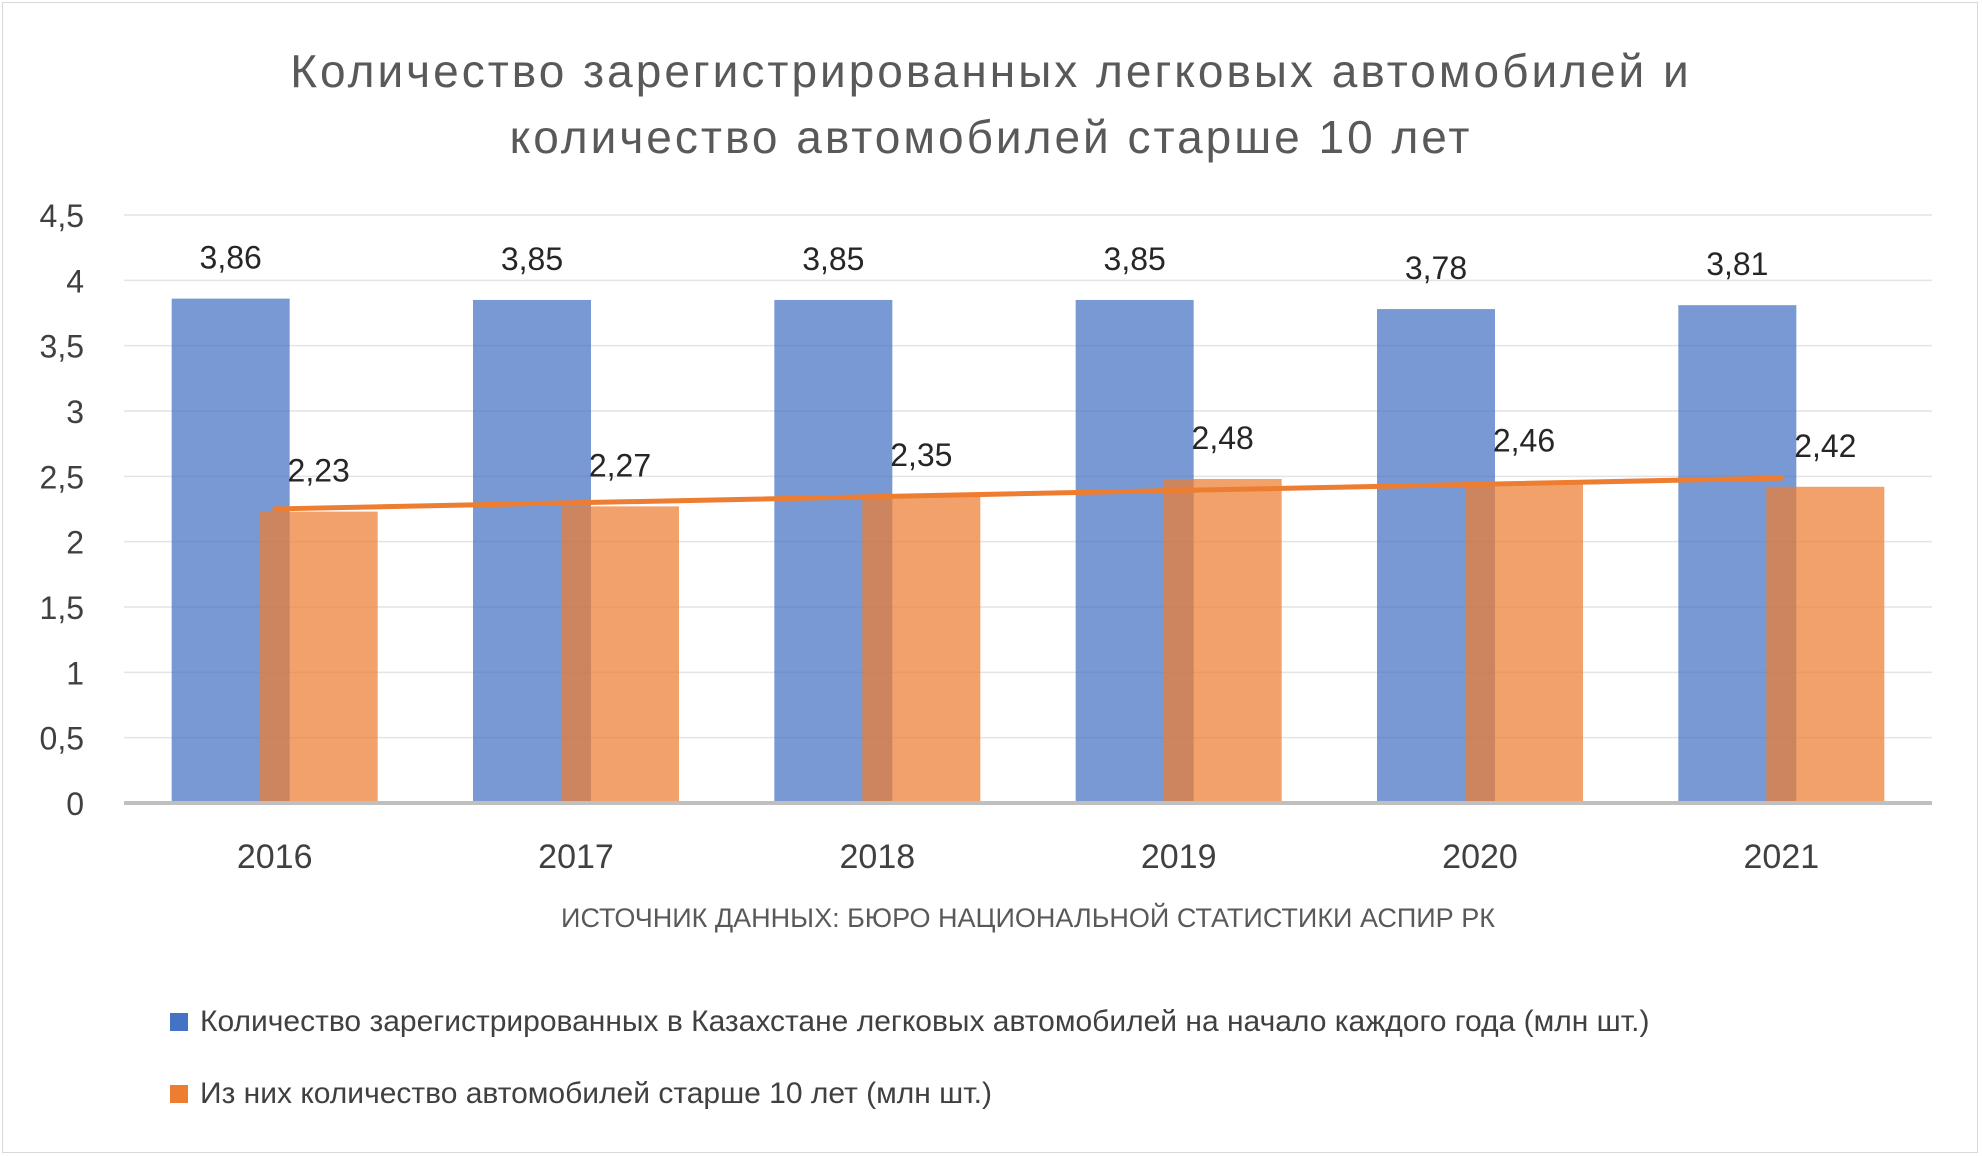  What do you see at coordinates (1524, 441) in the screenshot?
I see `data-label-old: 2,46` at bounding box center [1524, 441].